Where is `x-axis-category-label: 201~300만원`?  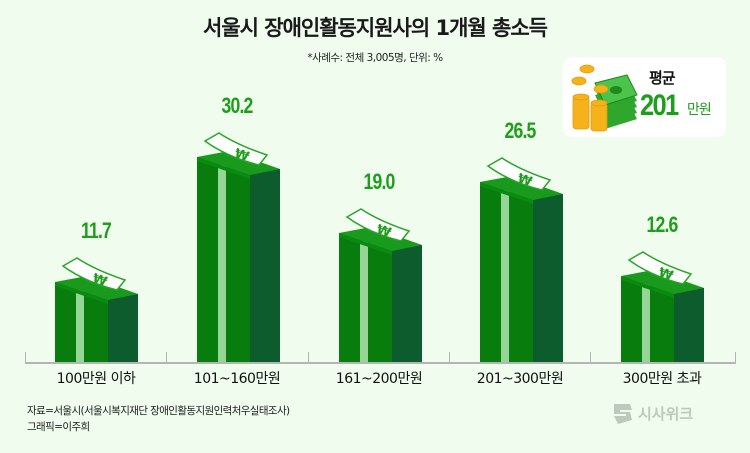
x-axis-category-label: 201~300만원 is located at coordinates (520, 379).